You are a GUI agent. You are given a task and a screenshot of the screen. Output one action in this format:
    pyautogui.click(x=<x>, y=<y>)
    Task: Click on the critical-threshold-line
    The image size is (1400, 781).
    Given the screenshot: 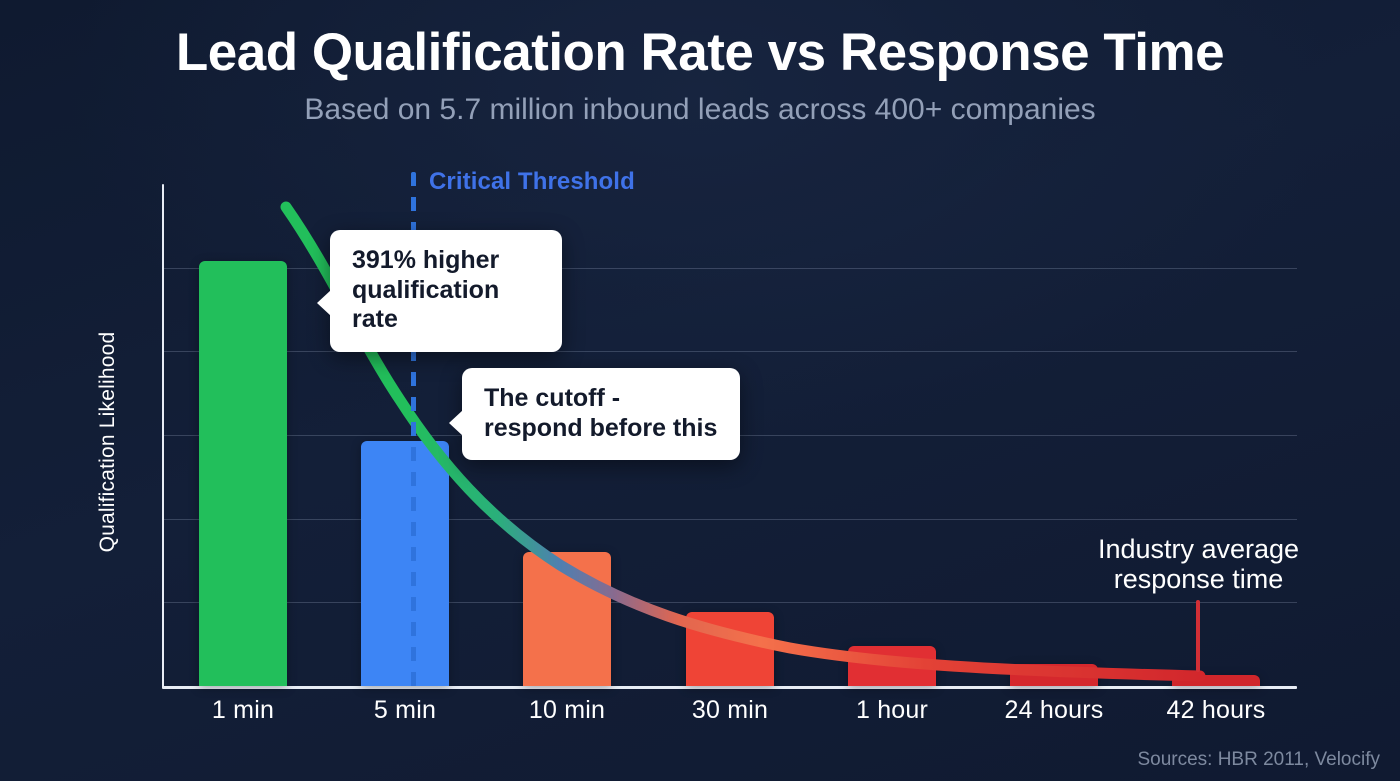 What is the action you would take?
    pyautogui.click(x=413, y=429)
    